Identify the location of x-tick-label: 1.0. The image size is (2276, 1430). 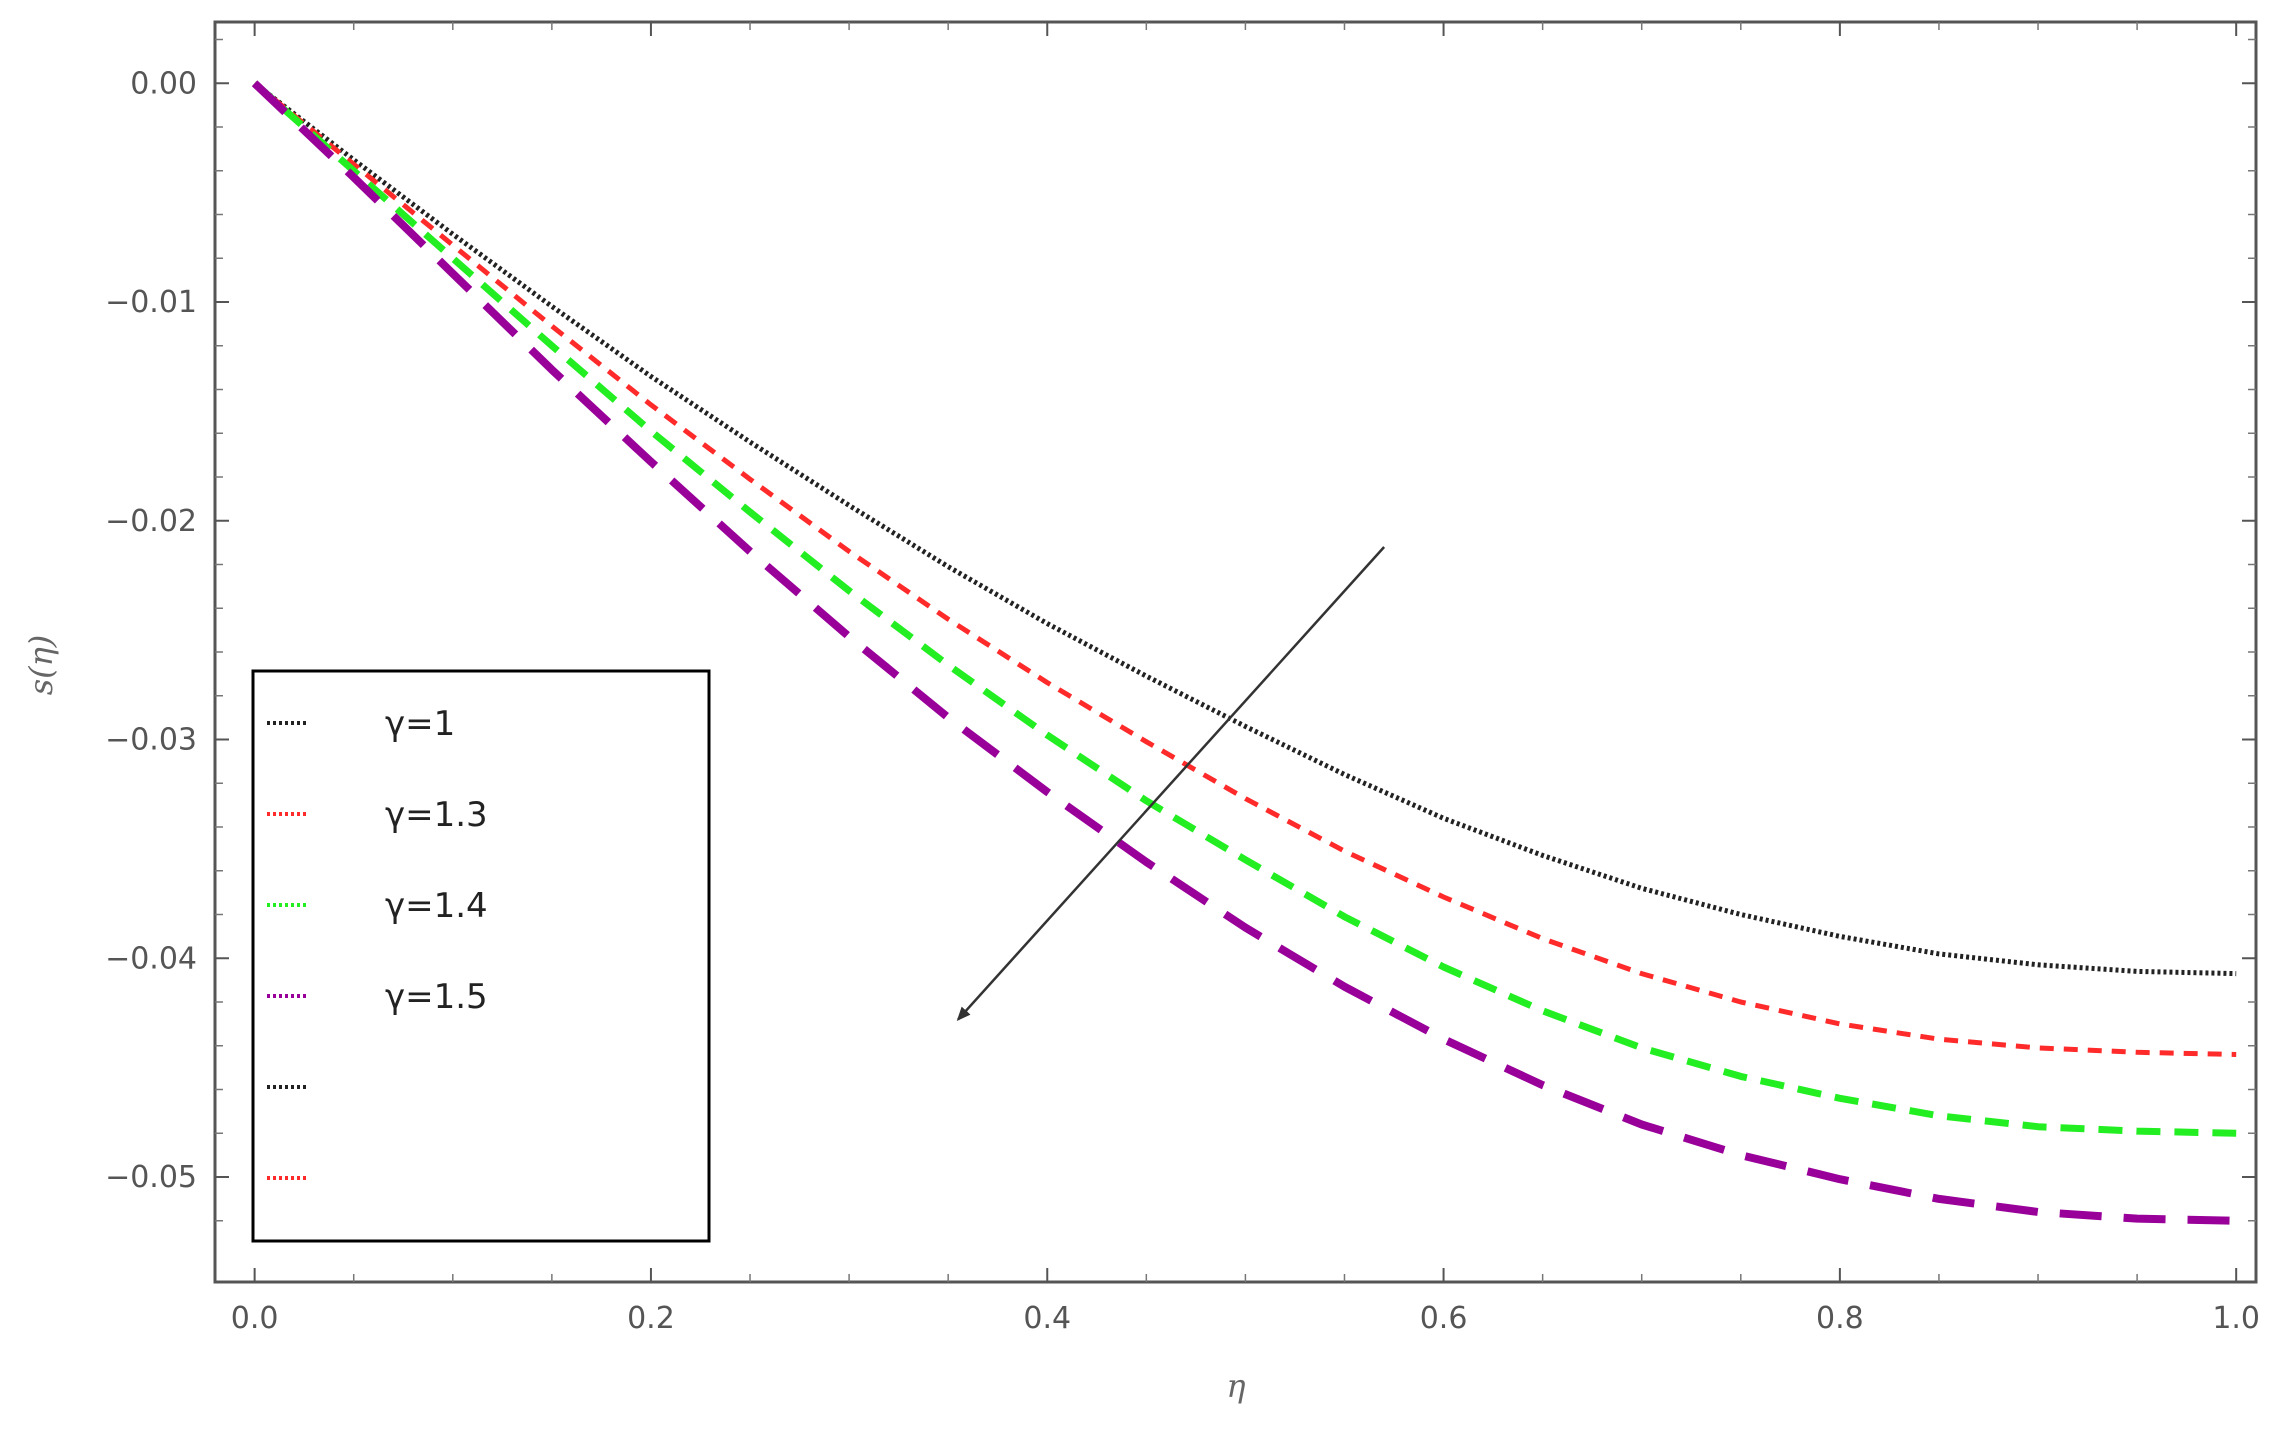
(2236, 1318).